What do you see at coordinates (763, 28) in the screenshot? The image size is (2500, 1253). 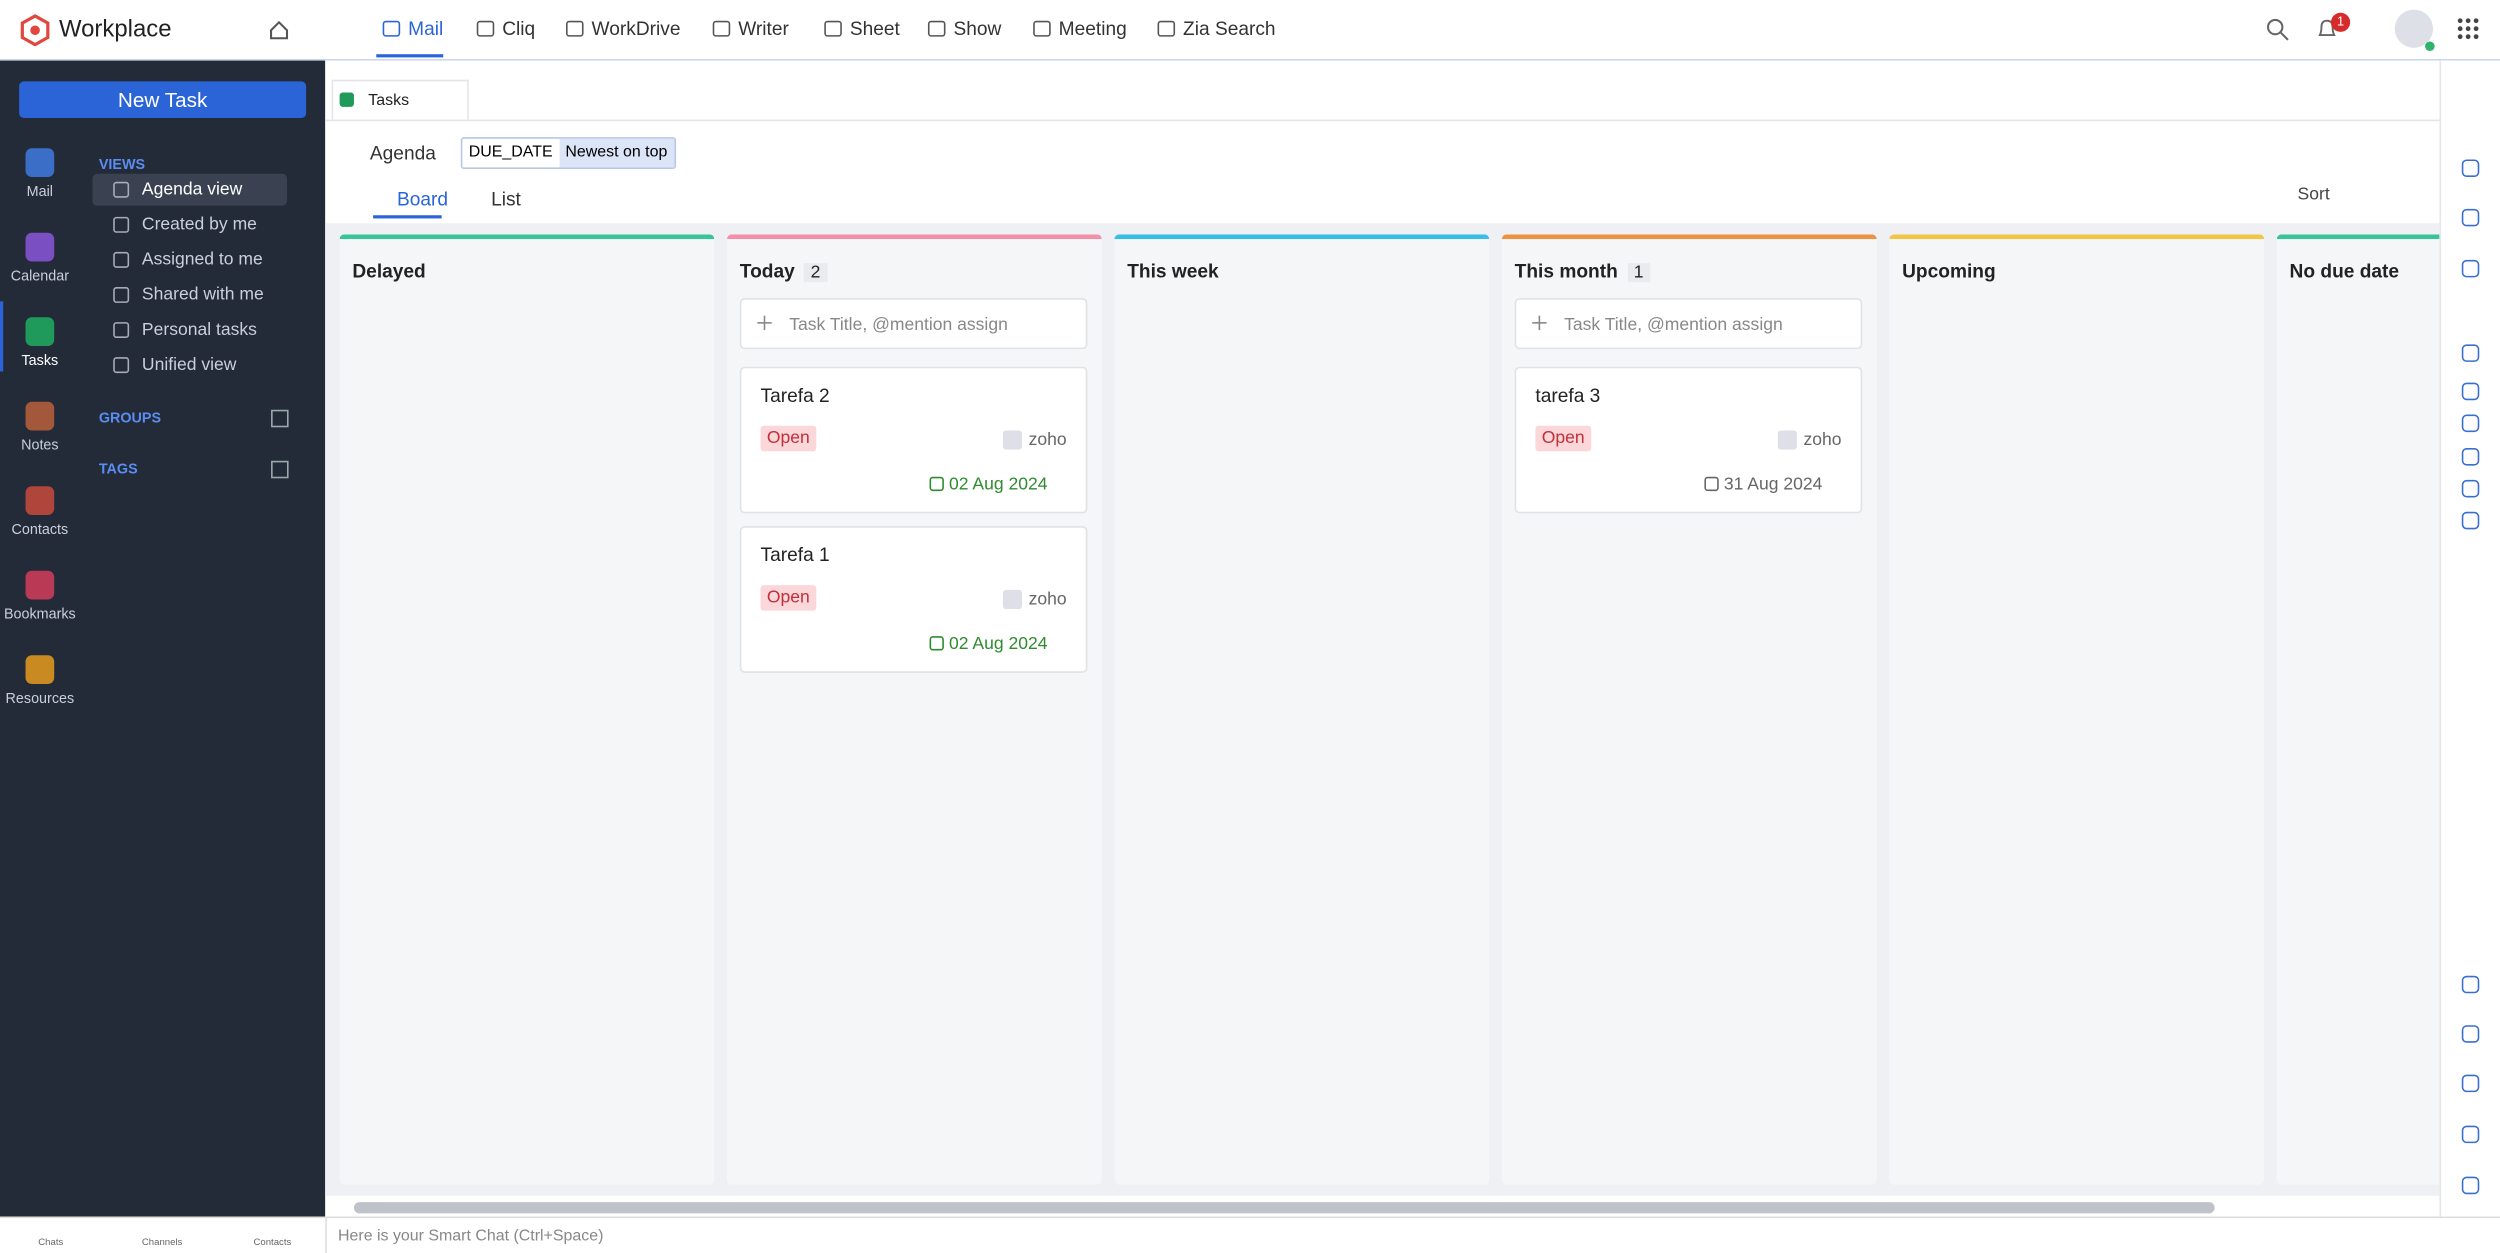 I see `nav-item: Writer` at bounding box center [763, 28].